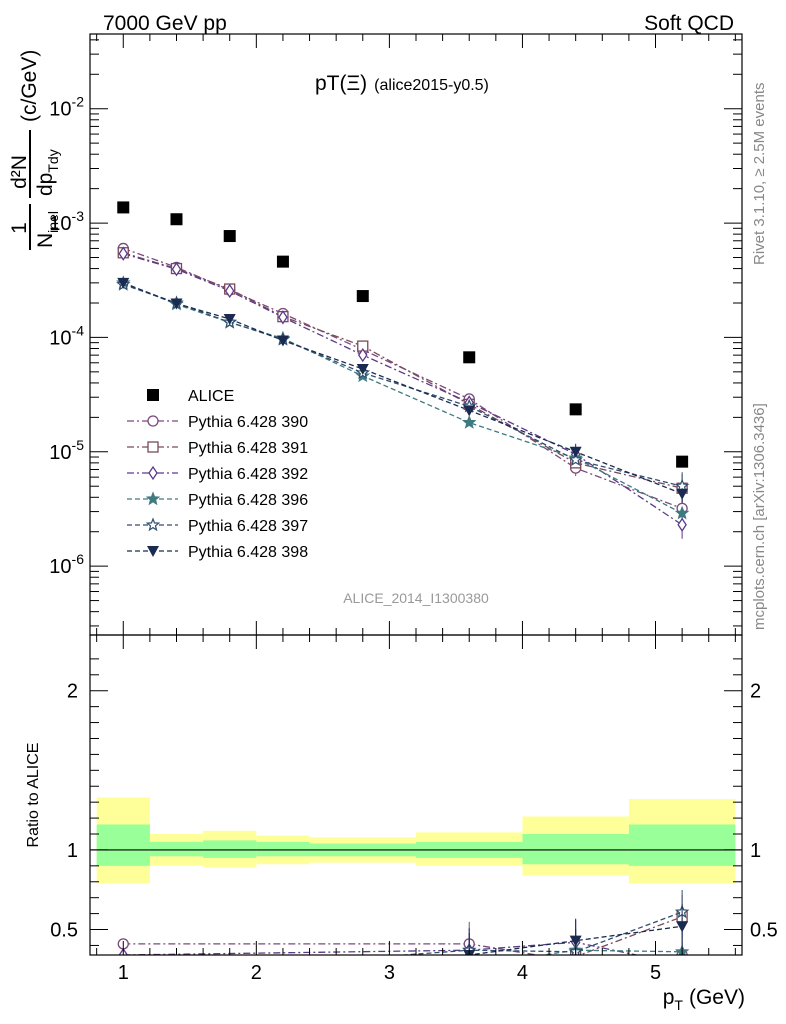 The image size is (786, 1024). What do you see at coordinates (47, 172) in the screenshot?
I see `ylabel-dp: dpTdy` at bounding box center [47, 172].